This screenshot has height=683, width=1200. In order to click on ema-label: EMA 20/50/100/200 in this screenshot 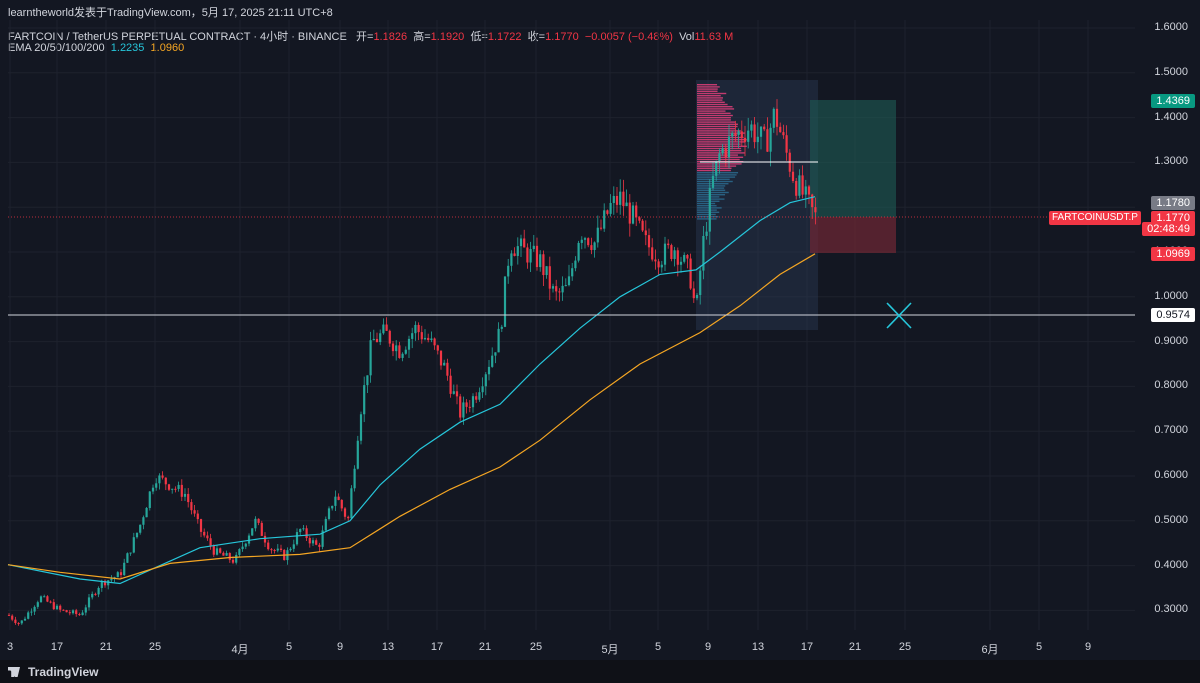, I will do `click(56, 48)`.